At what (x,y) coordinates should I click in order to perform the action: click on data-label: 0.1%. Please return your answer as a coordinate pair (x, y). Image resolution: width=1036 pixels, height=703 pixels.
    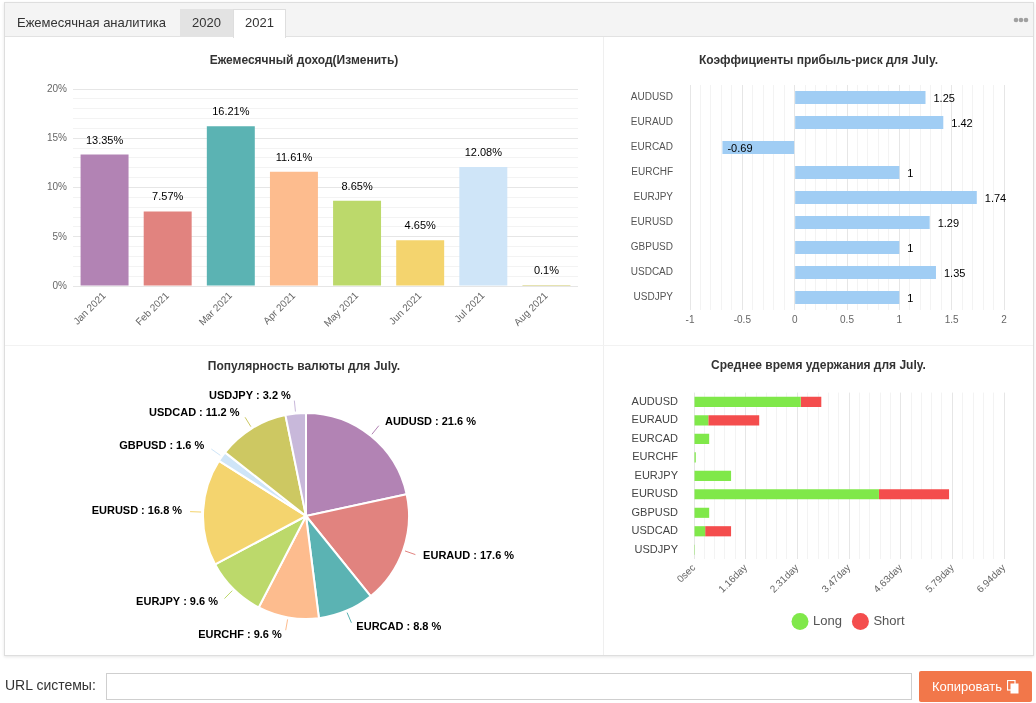
    Looking at the image, I should click on (546, 270).